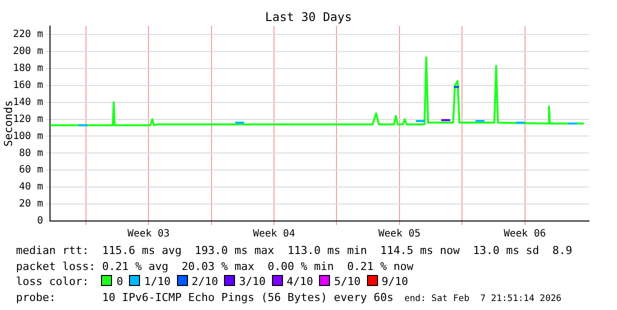  I want to click on legend-label: 3/10, so click(252, 281).